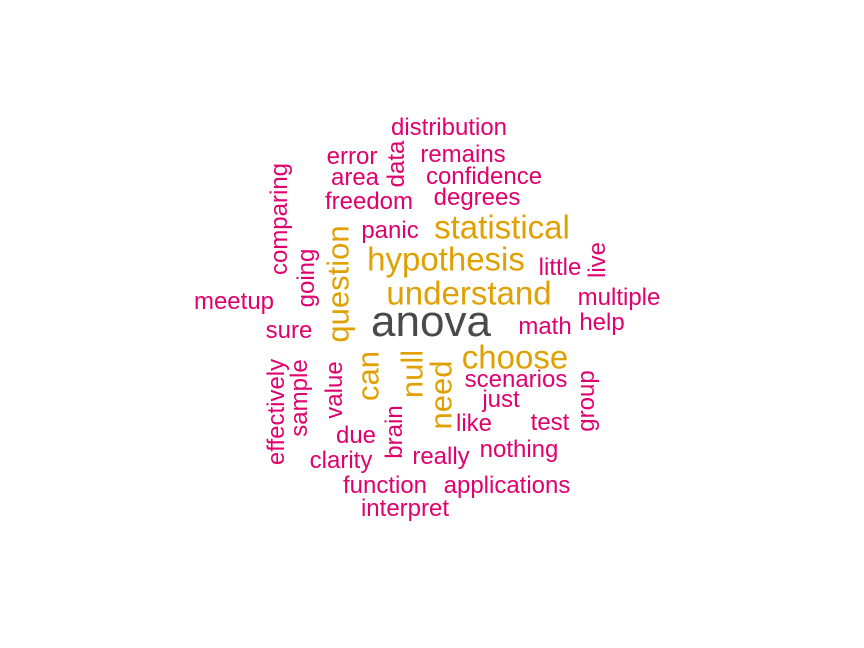 The height and width of the screenshot is (648, 864). What do you see at coordinates (385, 485) in the screenshot?
I see `word-function: function` at bounding box center [385, 485].